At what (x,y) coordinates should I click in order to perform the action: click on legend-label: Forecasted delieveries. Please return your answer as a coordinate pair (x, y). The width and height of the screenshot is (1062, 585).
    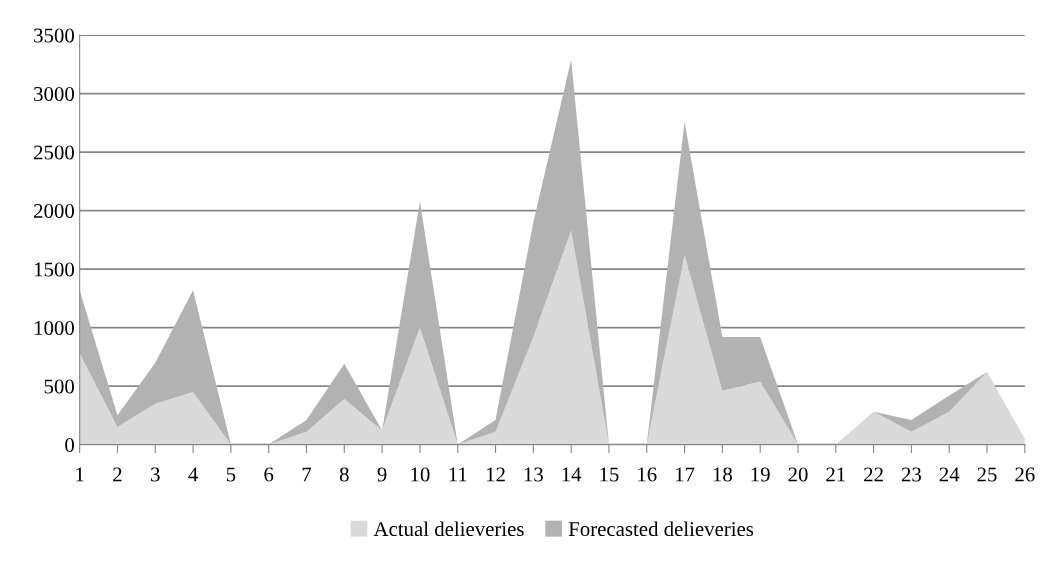
    Looking at the image, I should click on (661, 529).